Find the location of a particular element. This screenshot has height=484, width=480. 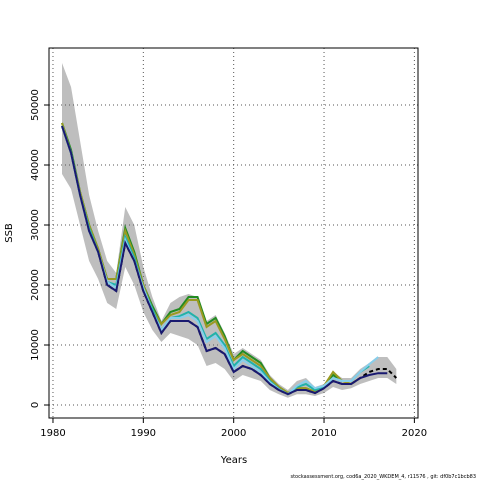

y-tick-label: 10000 is located at coordinates (35, 345).